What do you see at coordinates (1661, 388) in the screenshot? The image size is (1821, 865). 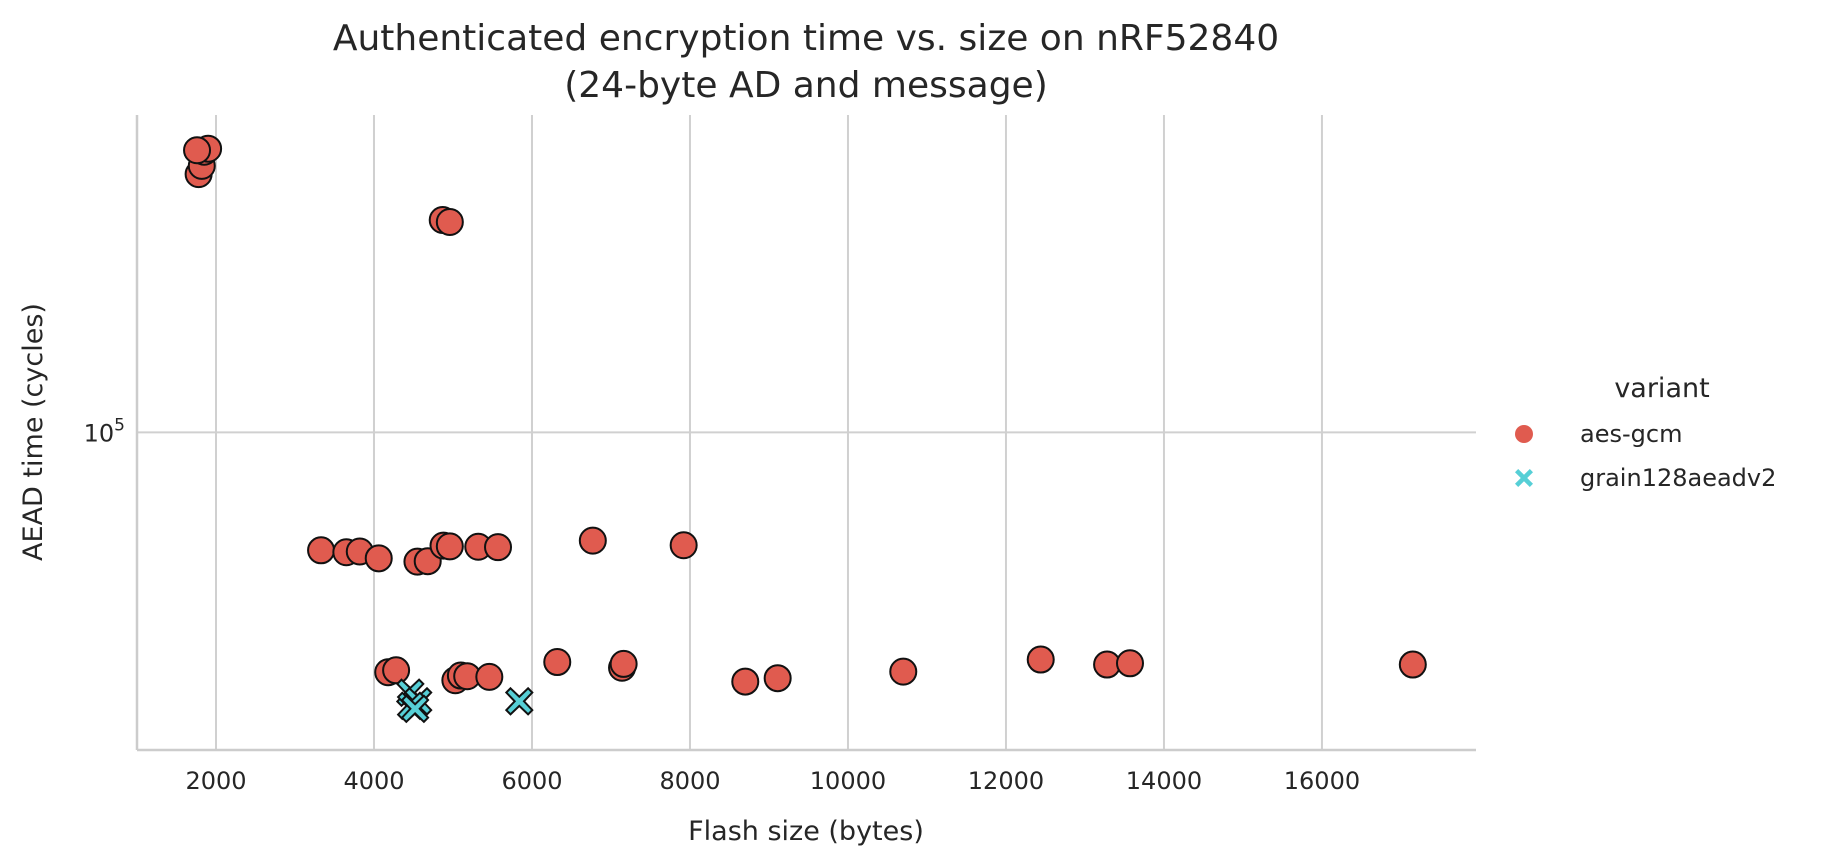 I see `legend-title: variant` at bounding box center [1661, 388].